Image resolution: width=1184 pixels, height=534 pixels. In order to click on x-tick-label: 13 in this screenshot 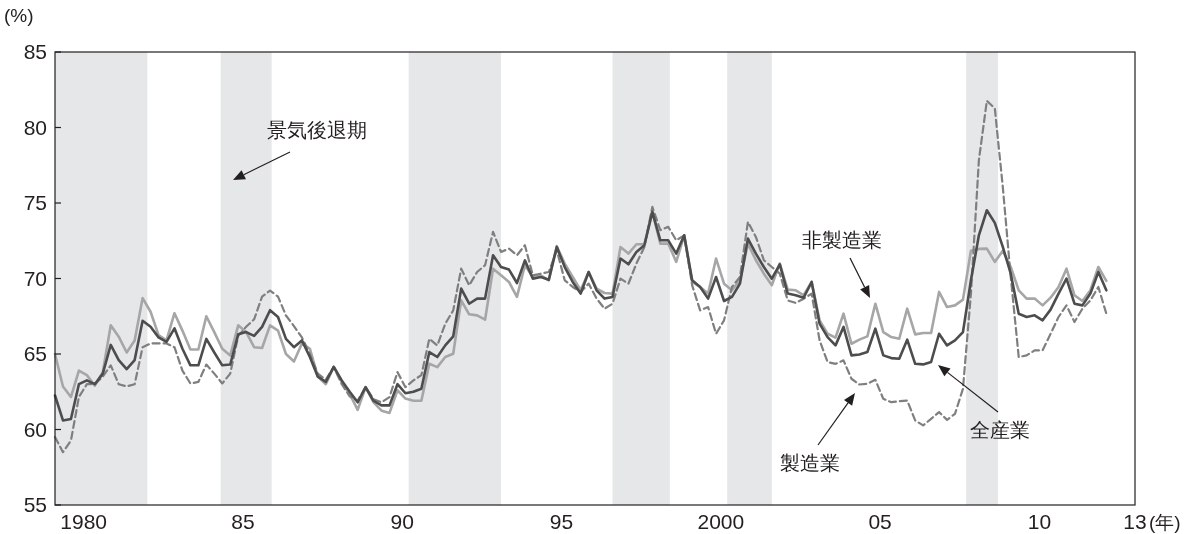, I will do `click(1135, 521)`.